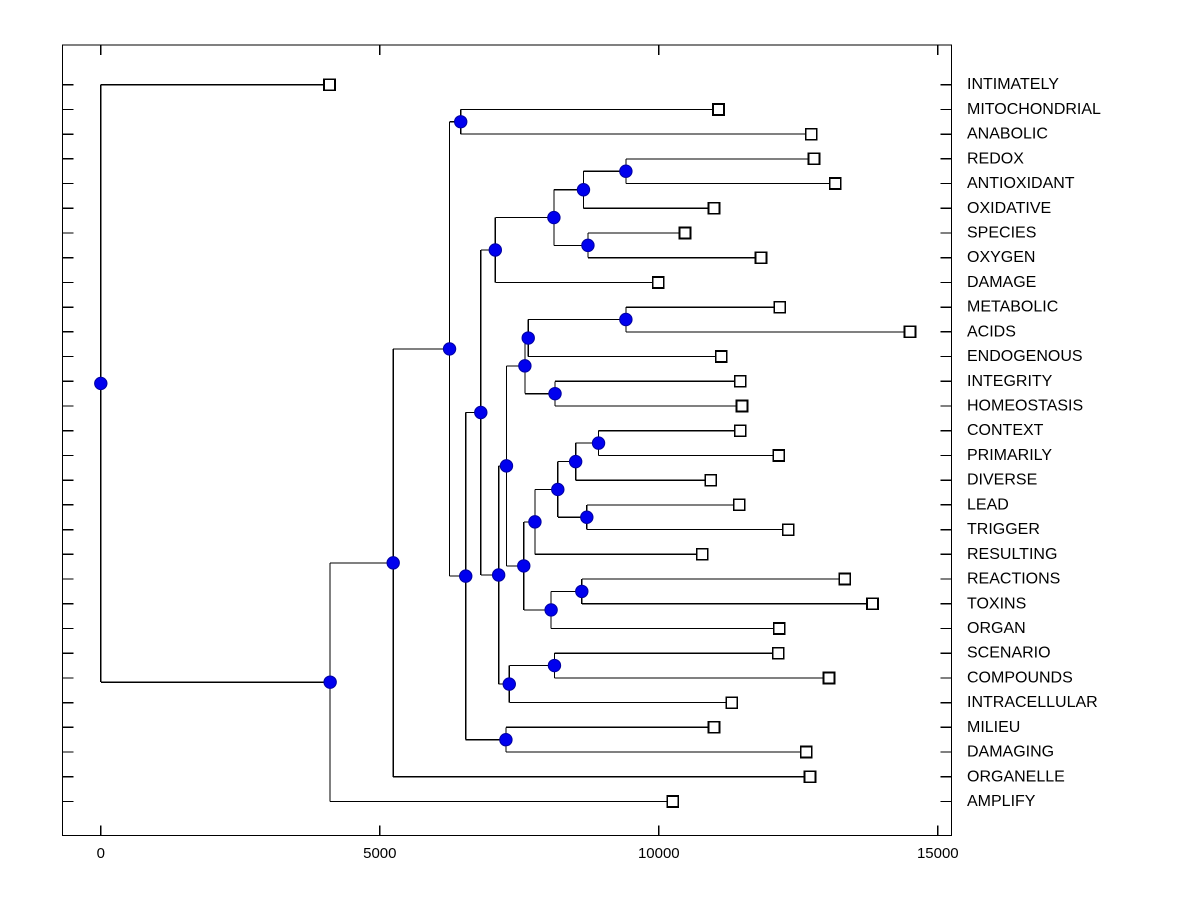  What do you see at coordinates (1010, 752) in the screenshot?
I see `leaf-label: DAMAGING` at bounding box center [1010, 752].